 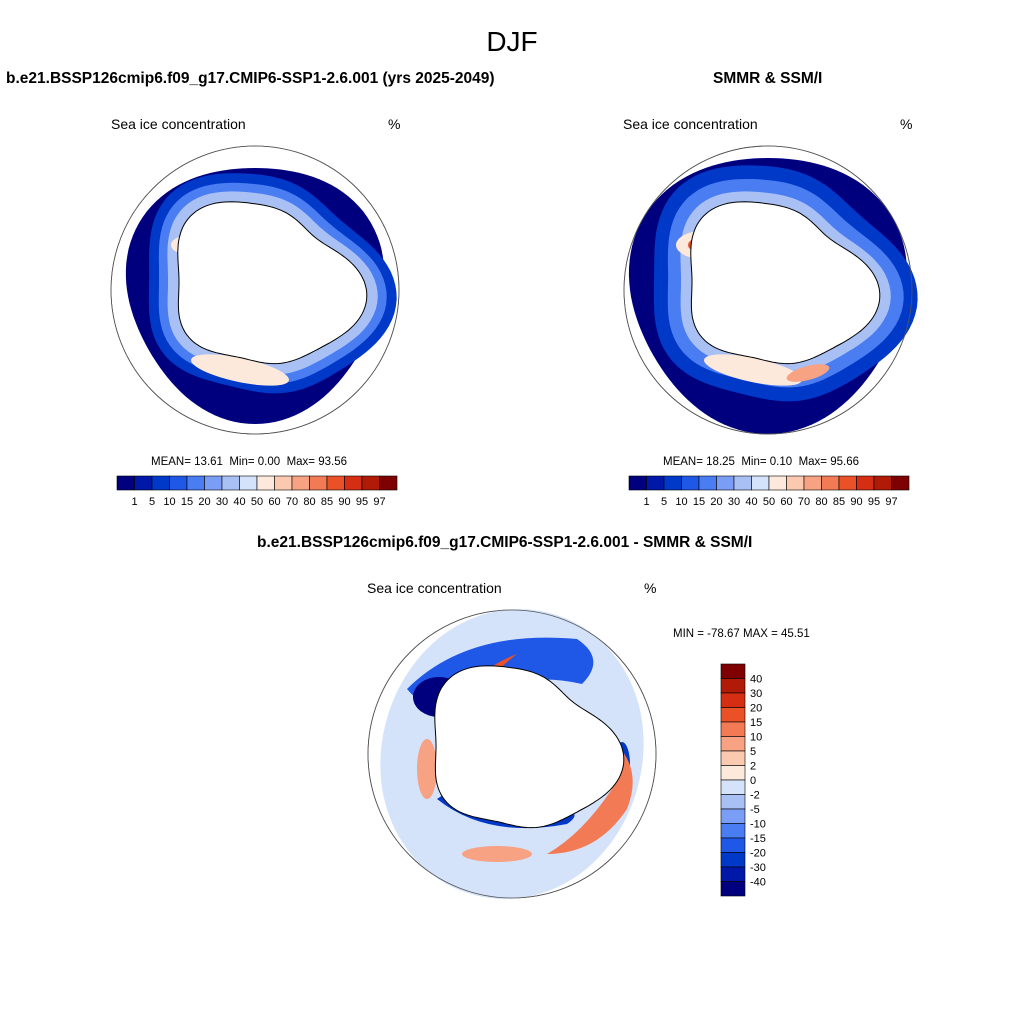 What do you see at coordinates (134, 502) in the screenshot?
I see `model-colorbar-label: 1` at bounding box center [134, 502].